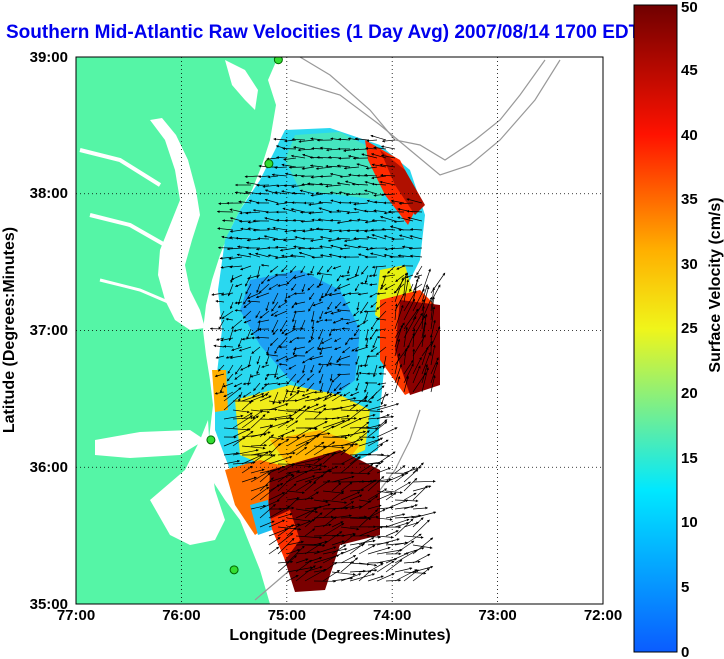 This screenshot has width=724, height=659. I want to click on lat-tick-label: 35:00, so click(49, 604).